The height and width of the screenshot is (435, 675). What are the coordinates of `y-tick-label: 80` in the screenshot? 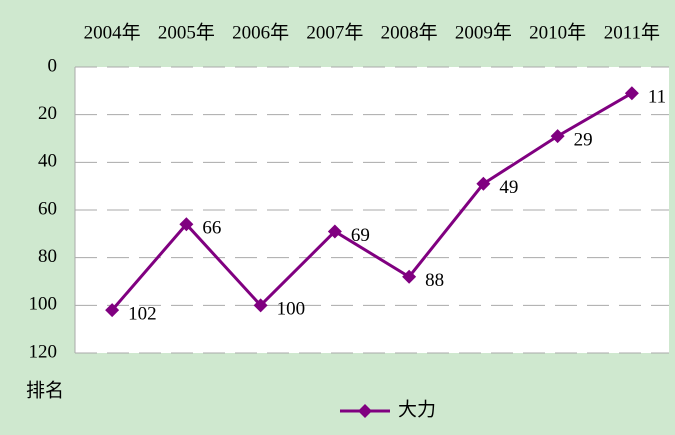 It's located at (47, 256).